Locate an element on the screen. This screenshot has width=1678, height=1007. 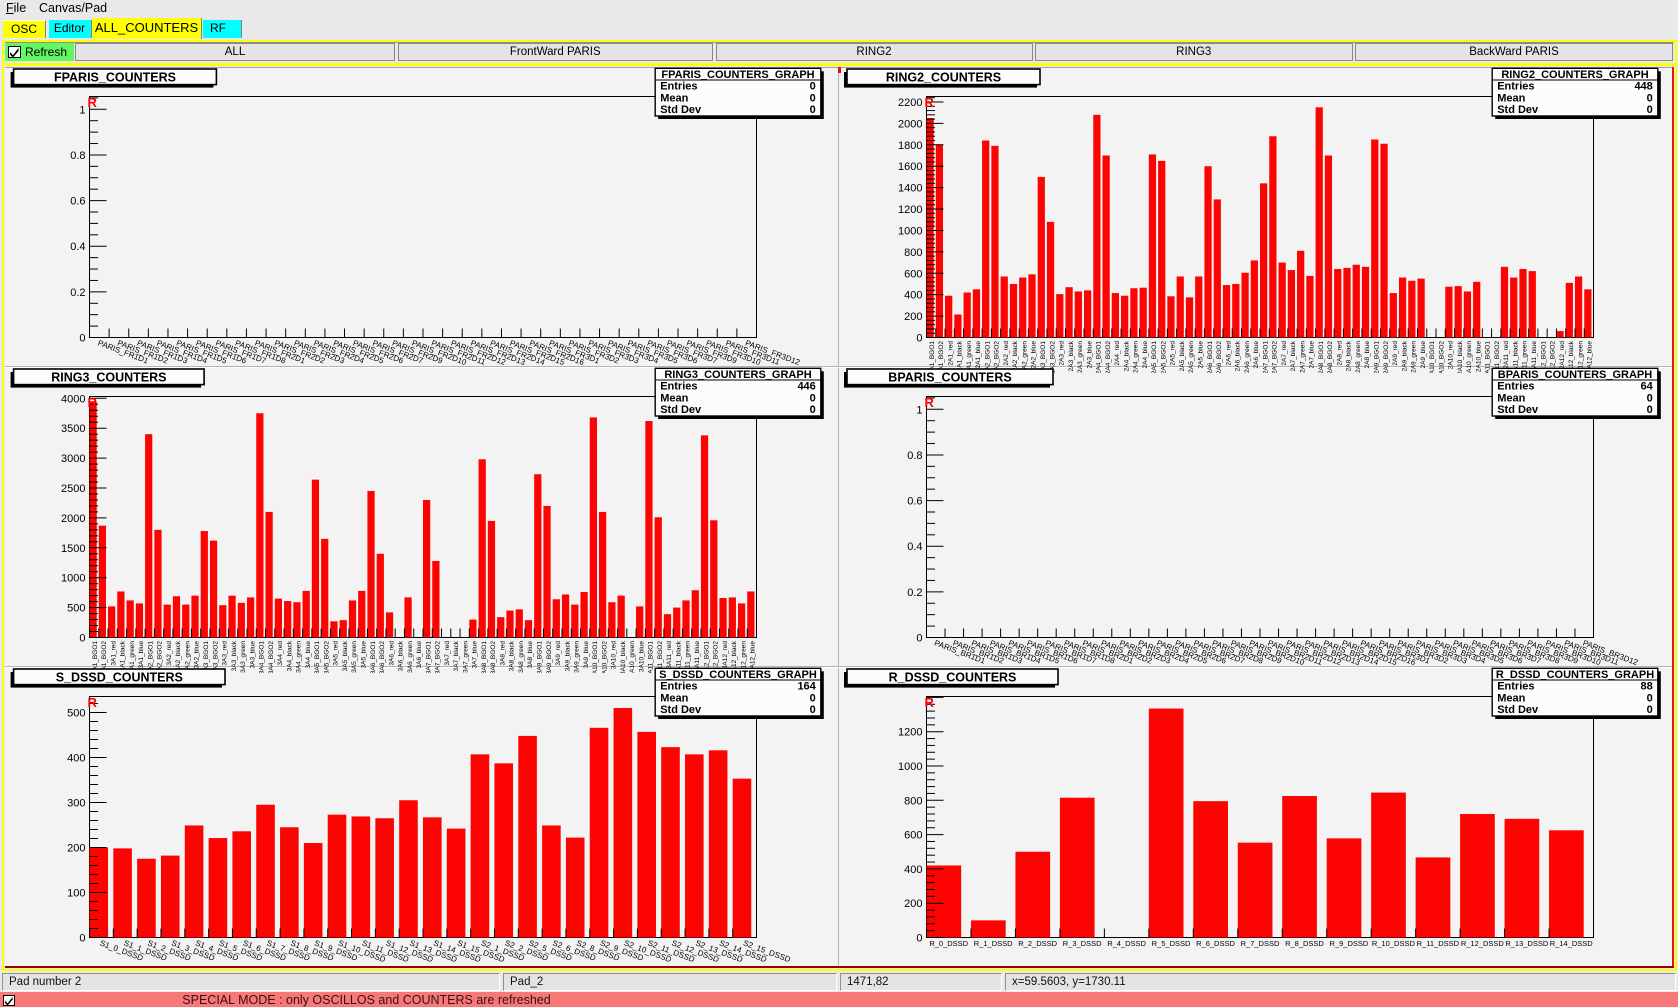
svg-text: 2A2_blue is located at coordinates (1034, 355).